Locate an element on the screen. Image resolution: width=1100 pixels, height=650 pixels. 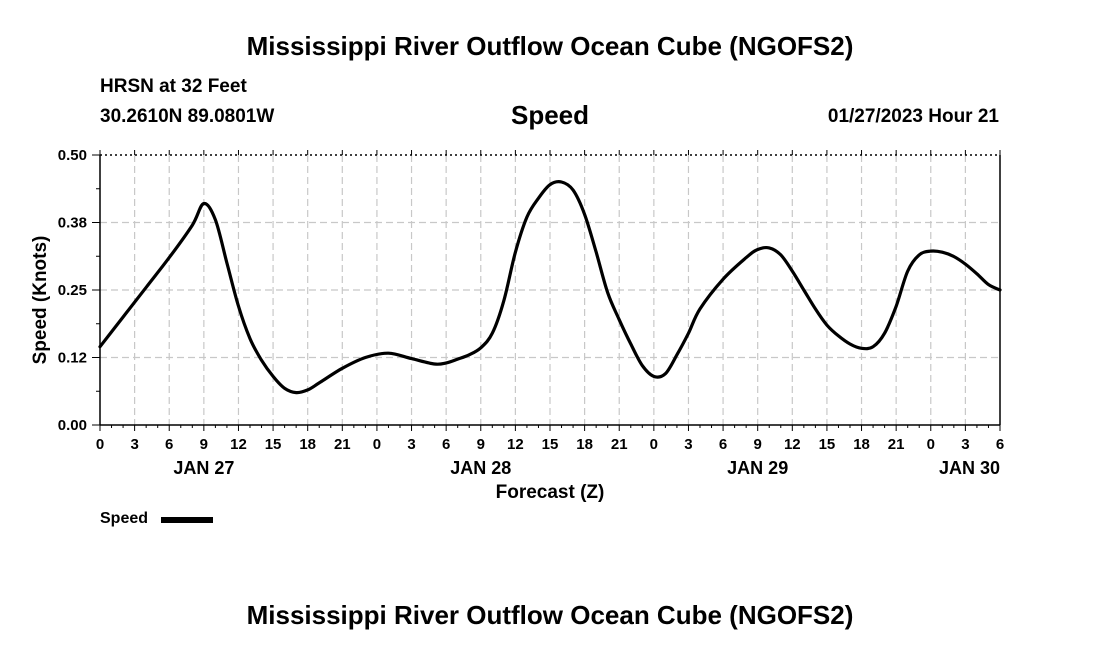
legend-label: Speed is located at coordinates (124, 518).